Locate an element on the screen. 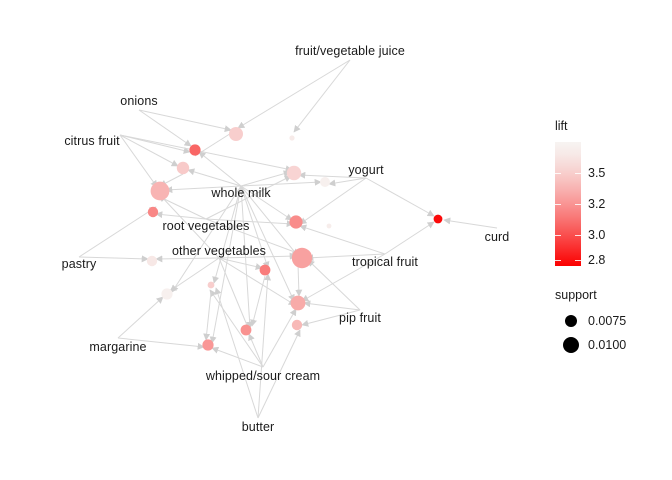  item-label: onions is located at coordinates (139, 100).